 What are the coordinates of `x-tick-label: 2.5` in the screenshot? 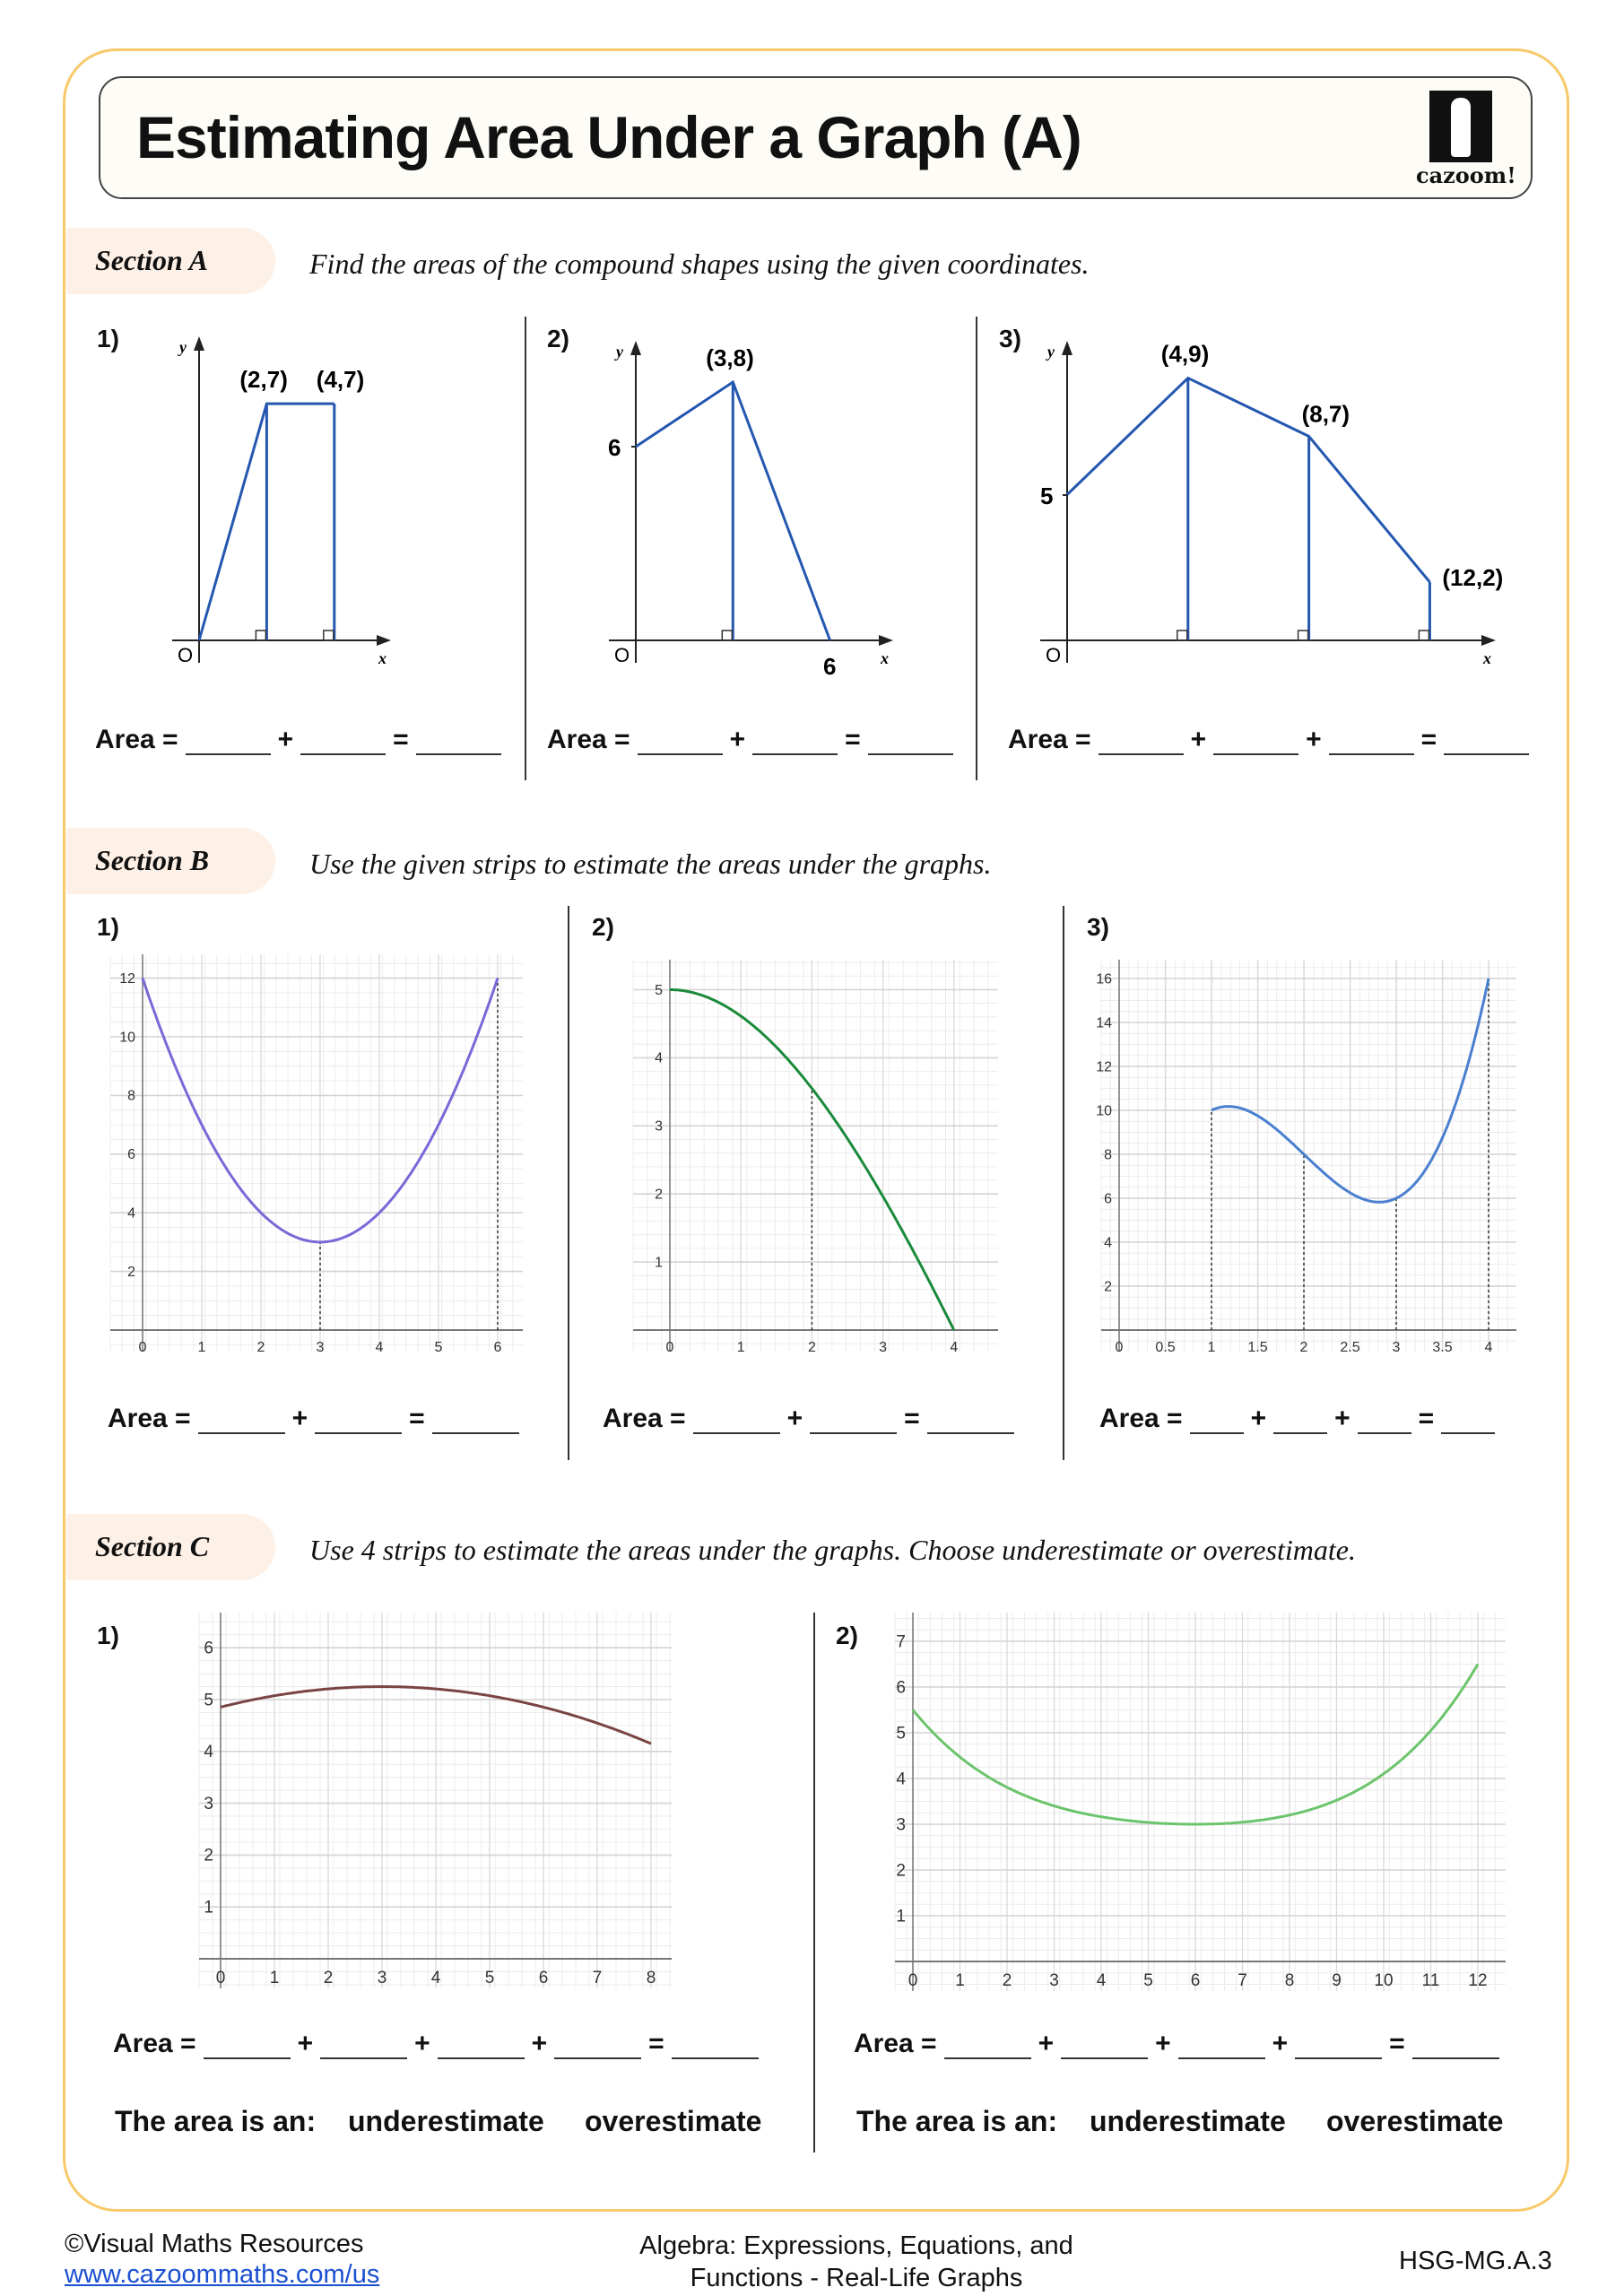 It's located at (1349, 1347).